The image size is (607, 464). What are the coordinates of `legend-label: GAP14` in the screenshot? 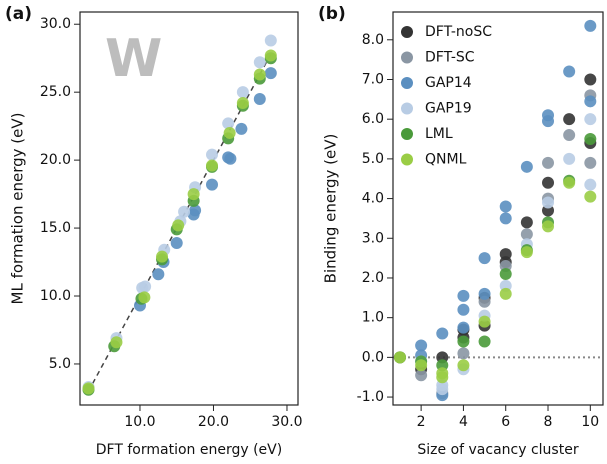 It's located at (448, 83).